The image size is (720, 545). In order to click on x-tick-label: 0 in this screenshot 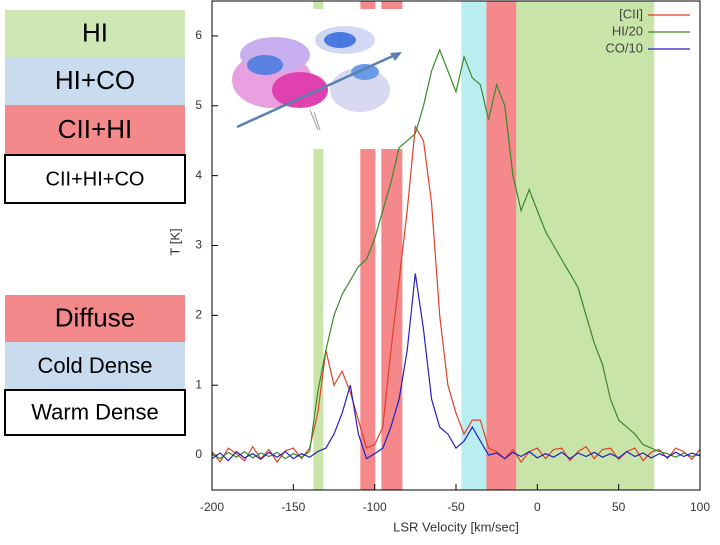, I will do `click(537, 507)`.